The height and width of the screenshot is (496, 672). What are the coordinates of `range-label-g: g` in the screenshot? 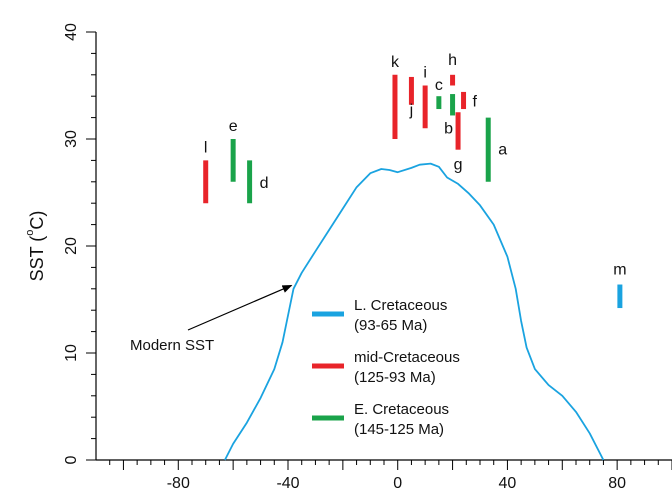 It's located at (458, 165).